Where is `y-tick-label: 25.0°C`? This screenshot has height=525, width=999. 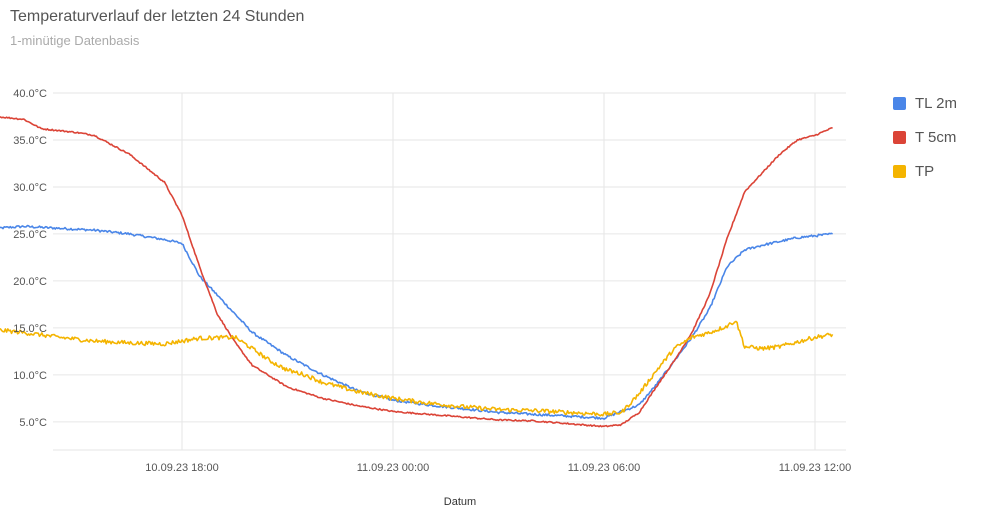
y-tick-label: 25.0°C is located at coordinates (30, 235).